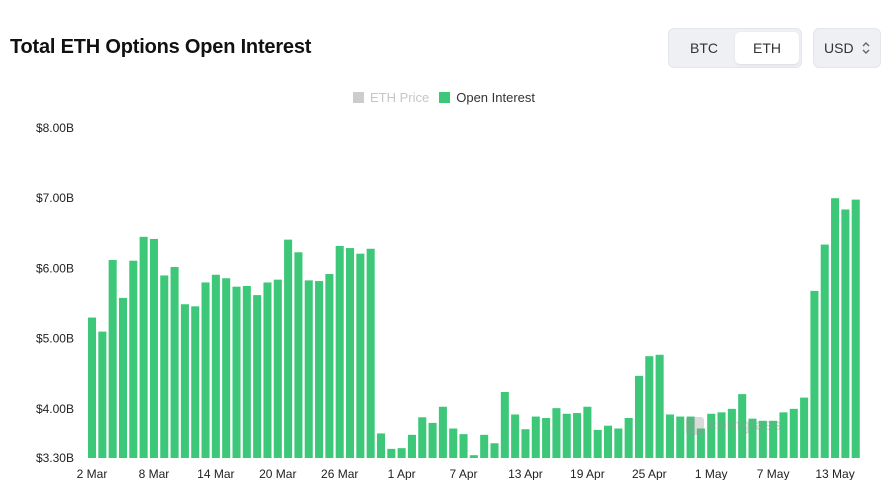 This screenshot has height=480, width=889. I want to click on currency-select: USD, so click(847, 48).